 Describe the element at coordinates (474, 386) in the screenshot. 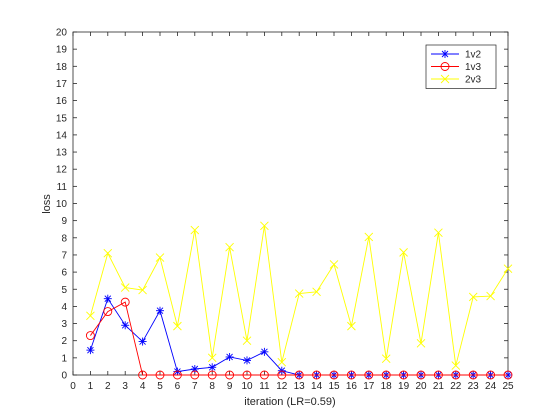

I see `x-tick-label: 23` at that location.